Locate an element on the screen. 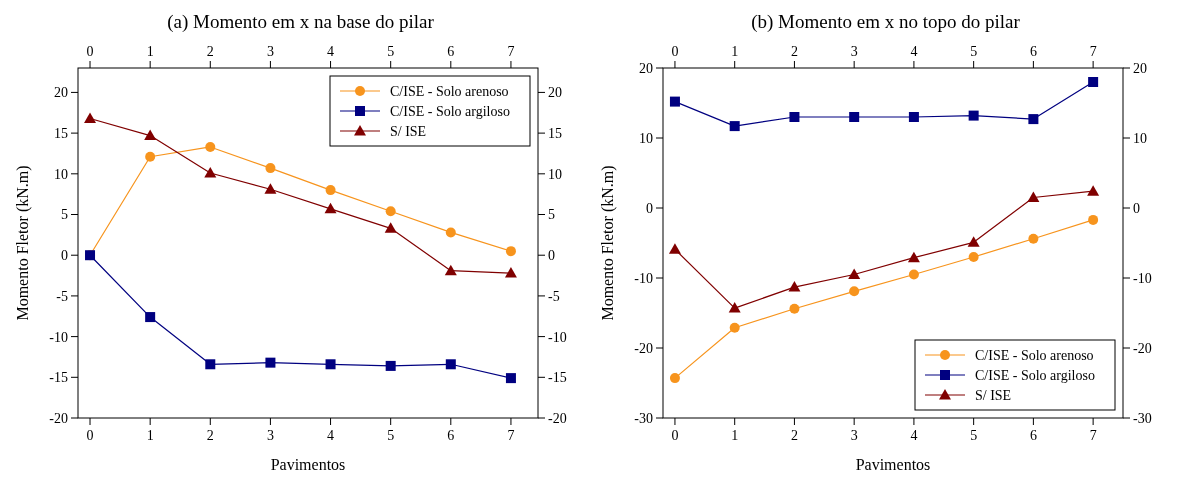  y2-tick-label: -5 is located at coordinates (554, 296).